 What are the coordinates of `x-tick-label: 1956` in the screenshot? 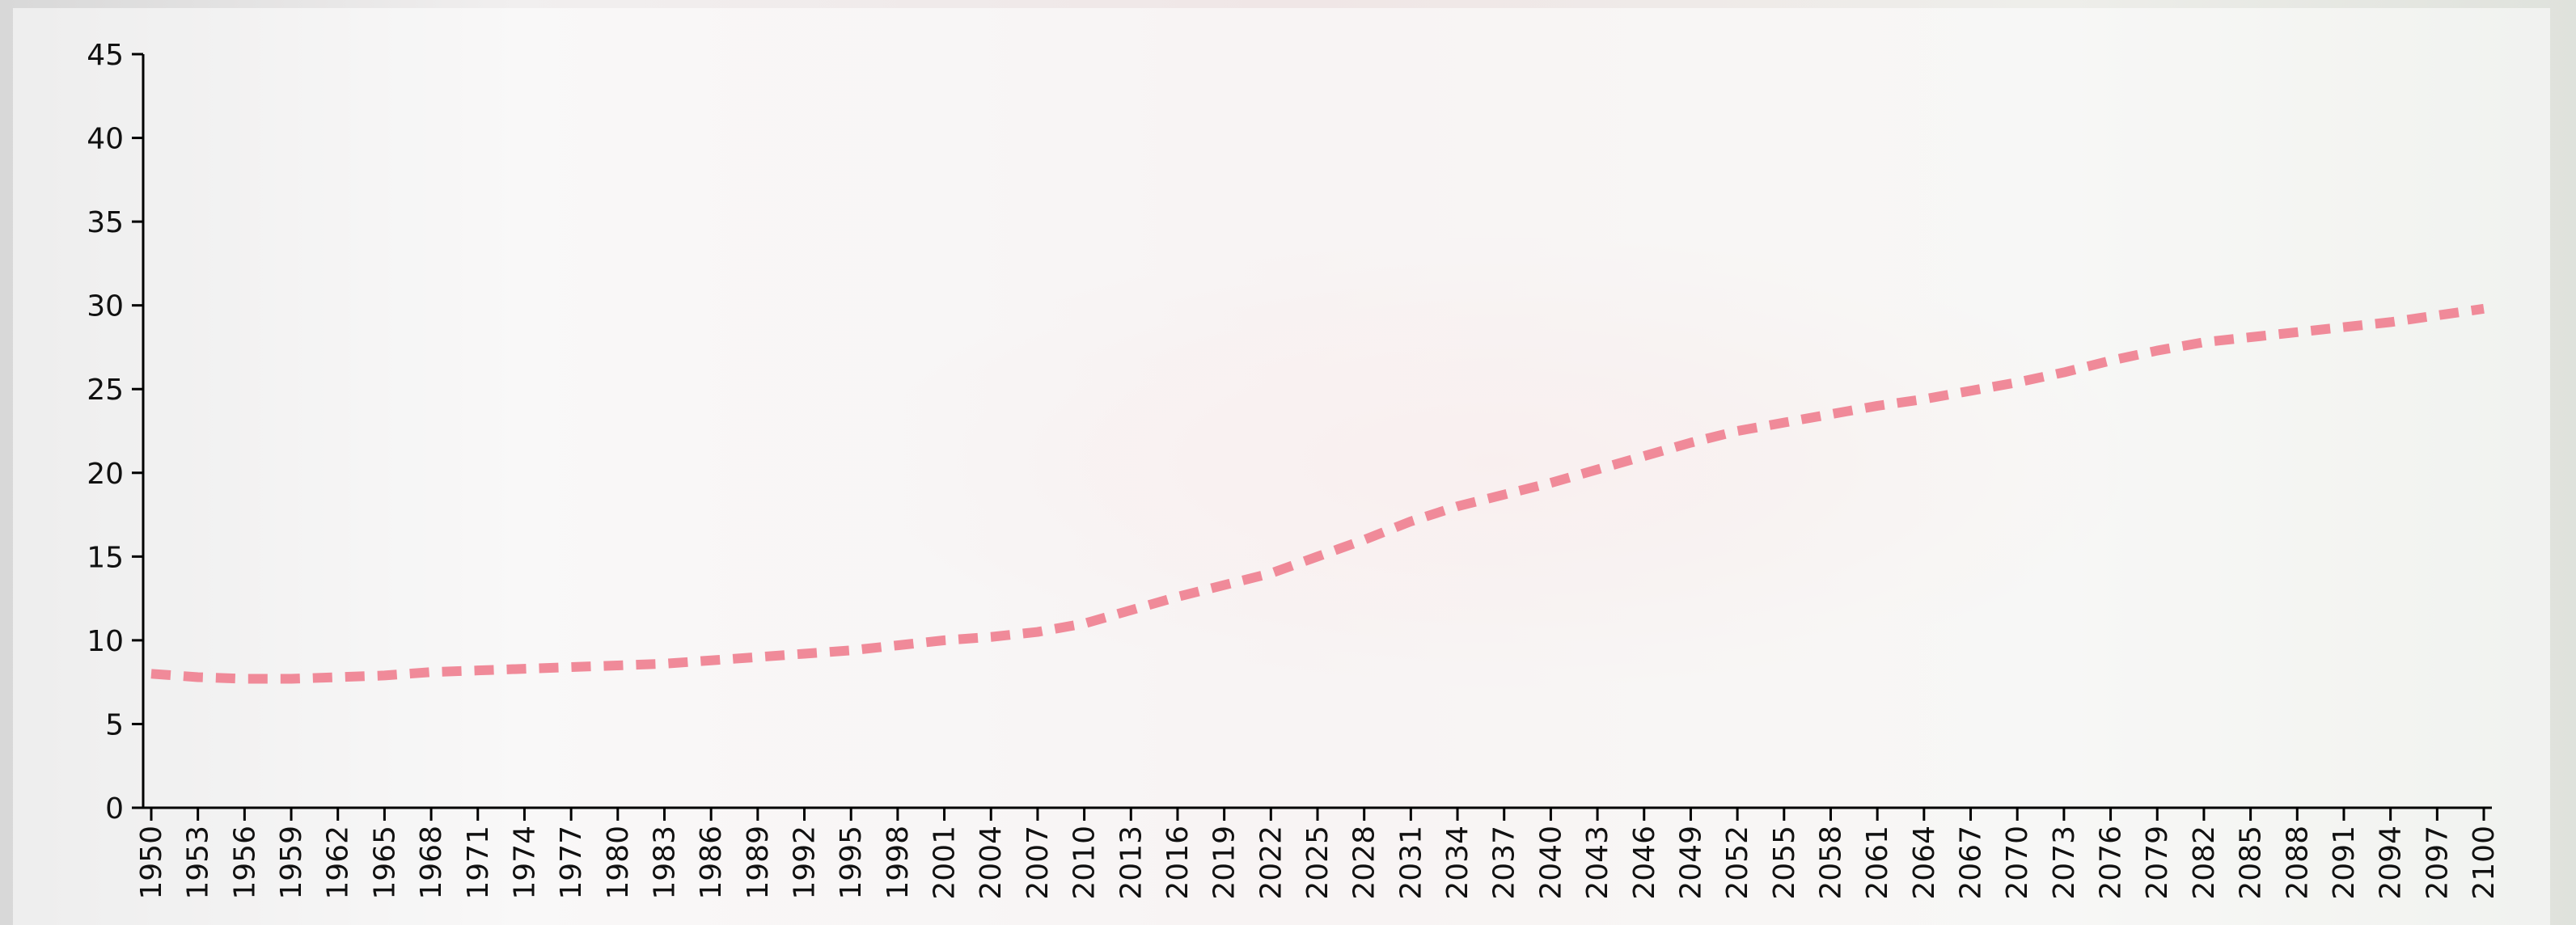 It's located at (245, 863).